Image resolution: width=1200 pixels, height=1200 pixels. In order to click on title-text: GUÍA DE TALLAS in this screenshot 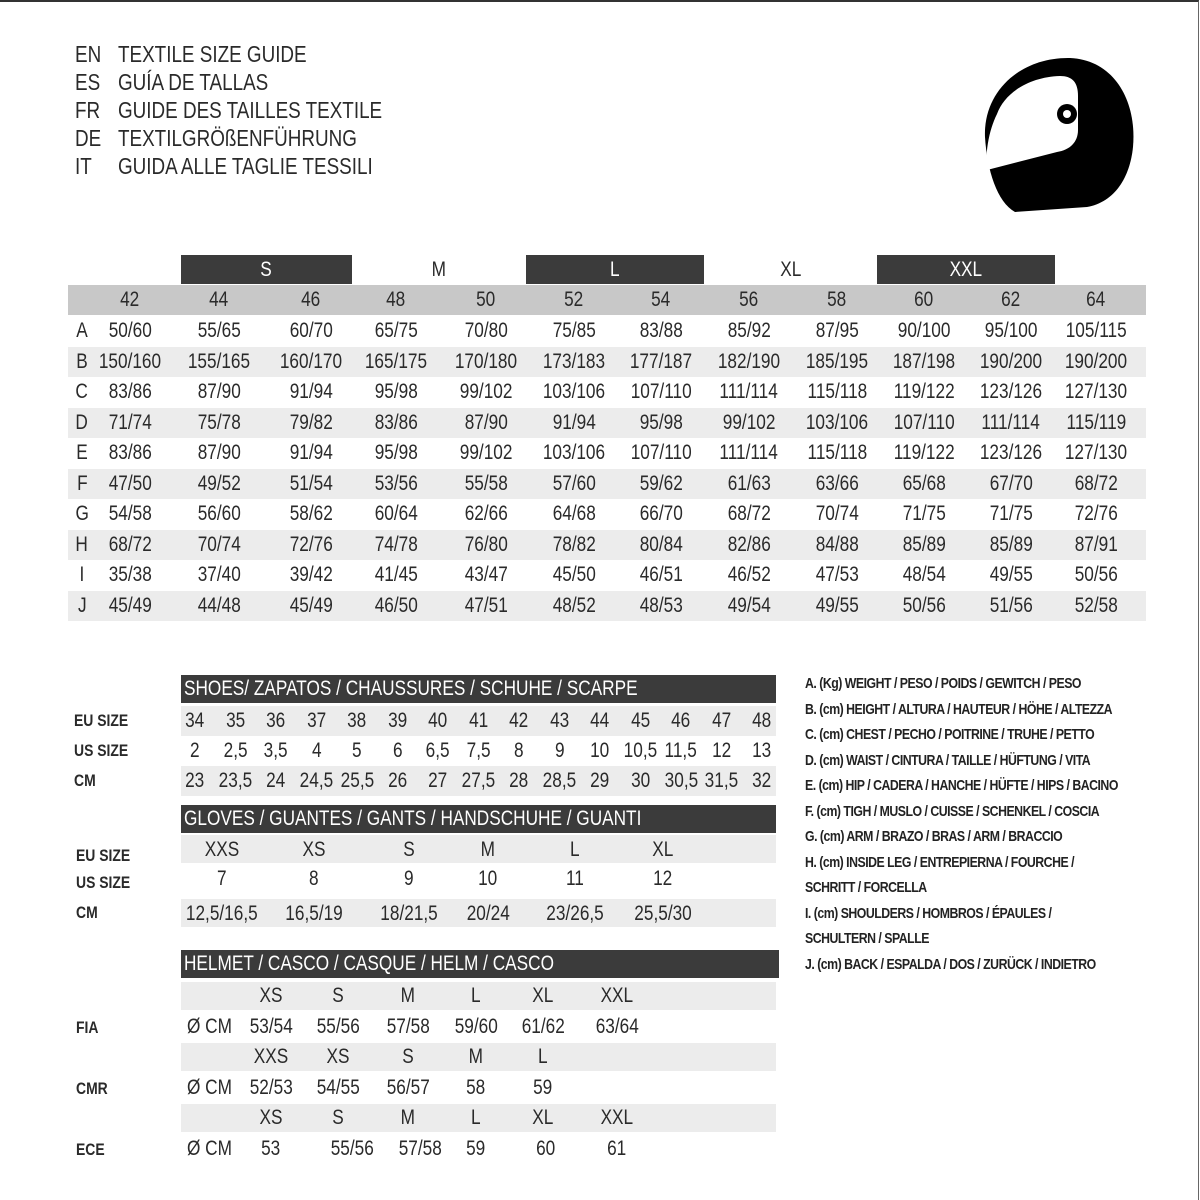, I will do `click(209, 82)`.